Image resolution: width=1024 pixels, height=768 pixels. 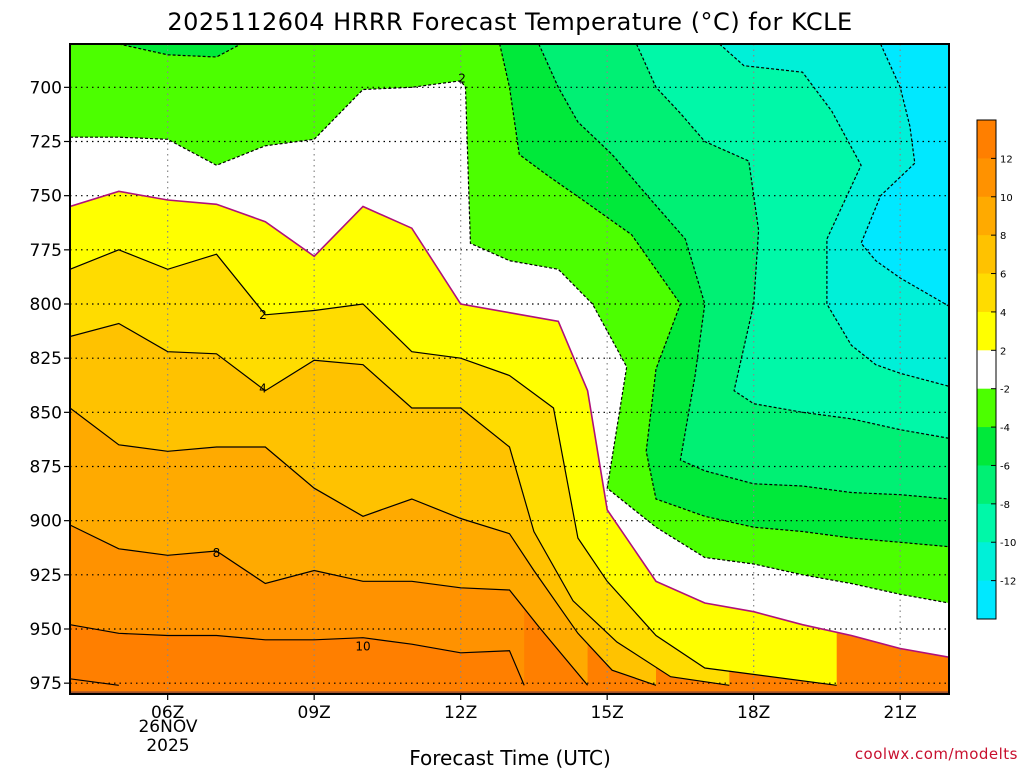 I want to click on y-tick-label-875: 875, so click(x=46, y=468).